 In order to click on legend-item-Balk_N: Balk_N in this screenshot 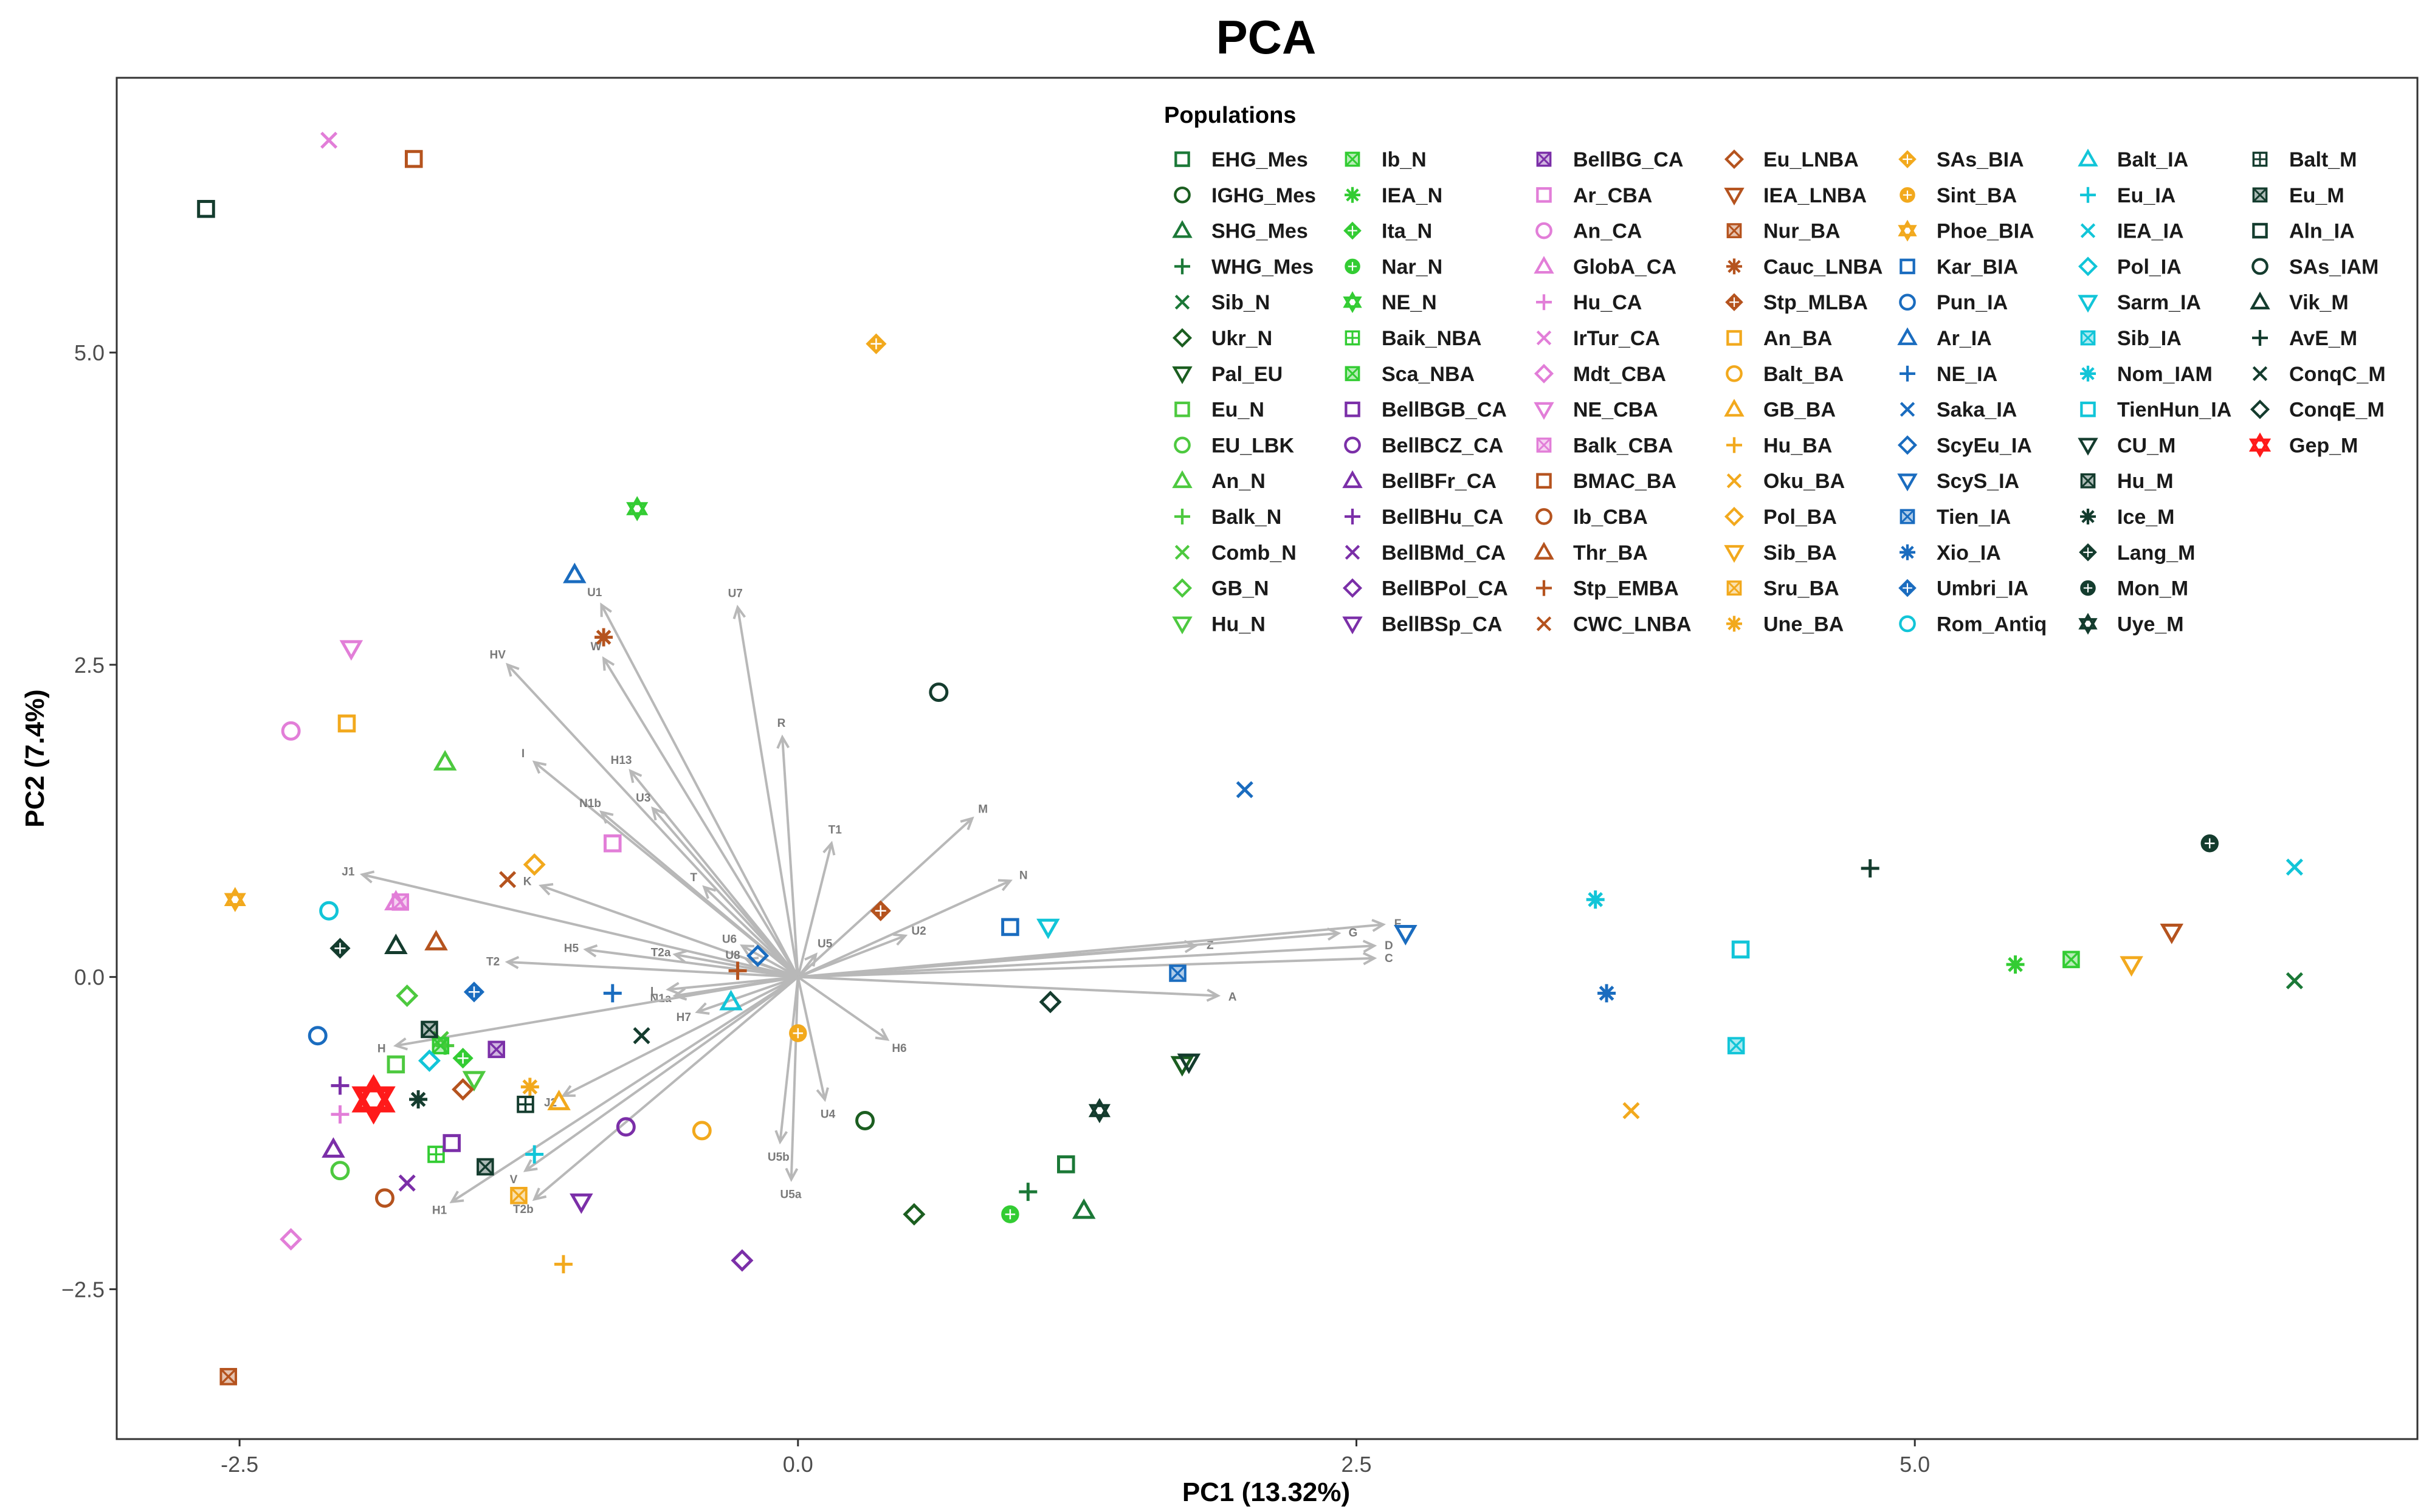, I will do `click(1227, 517)`.